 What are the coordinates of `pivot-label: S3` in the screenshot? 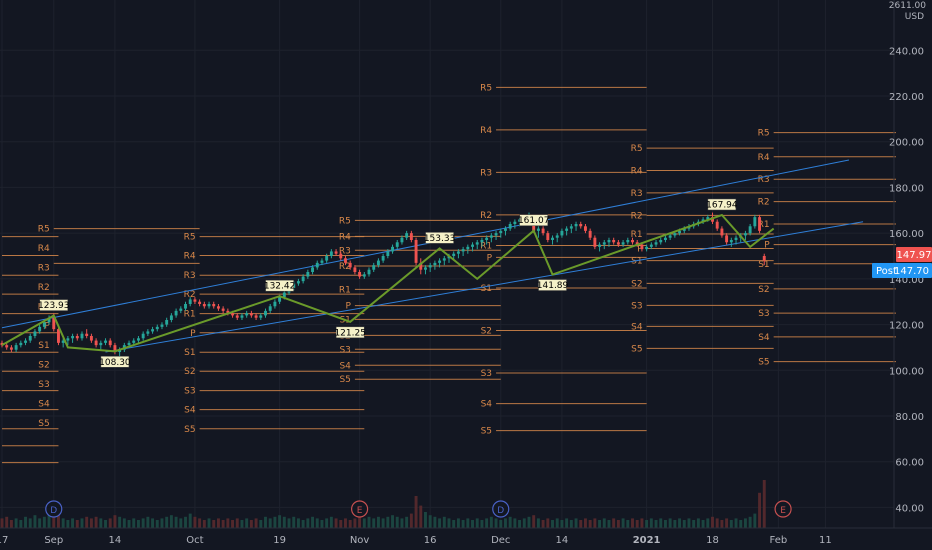 It's located at (636, 306).